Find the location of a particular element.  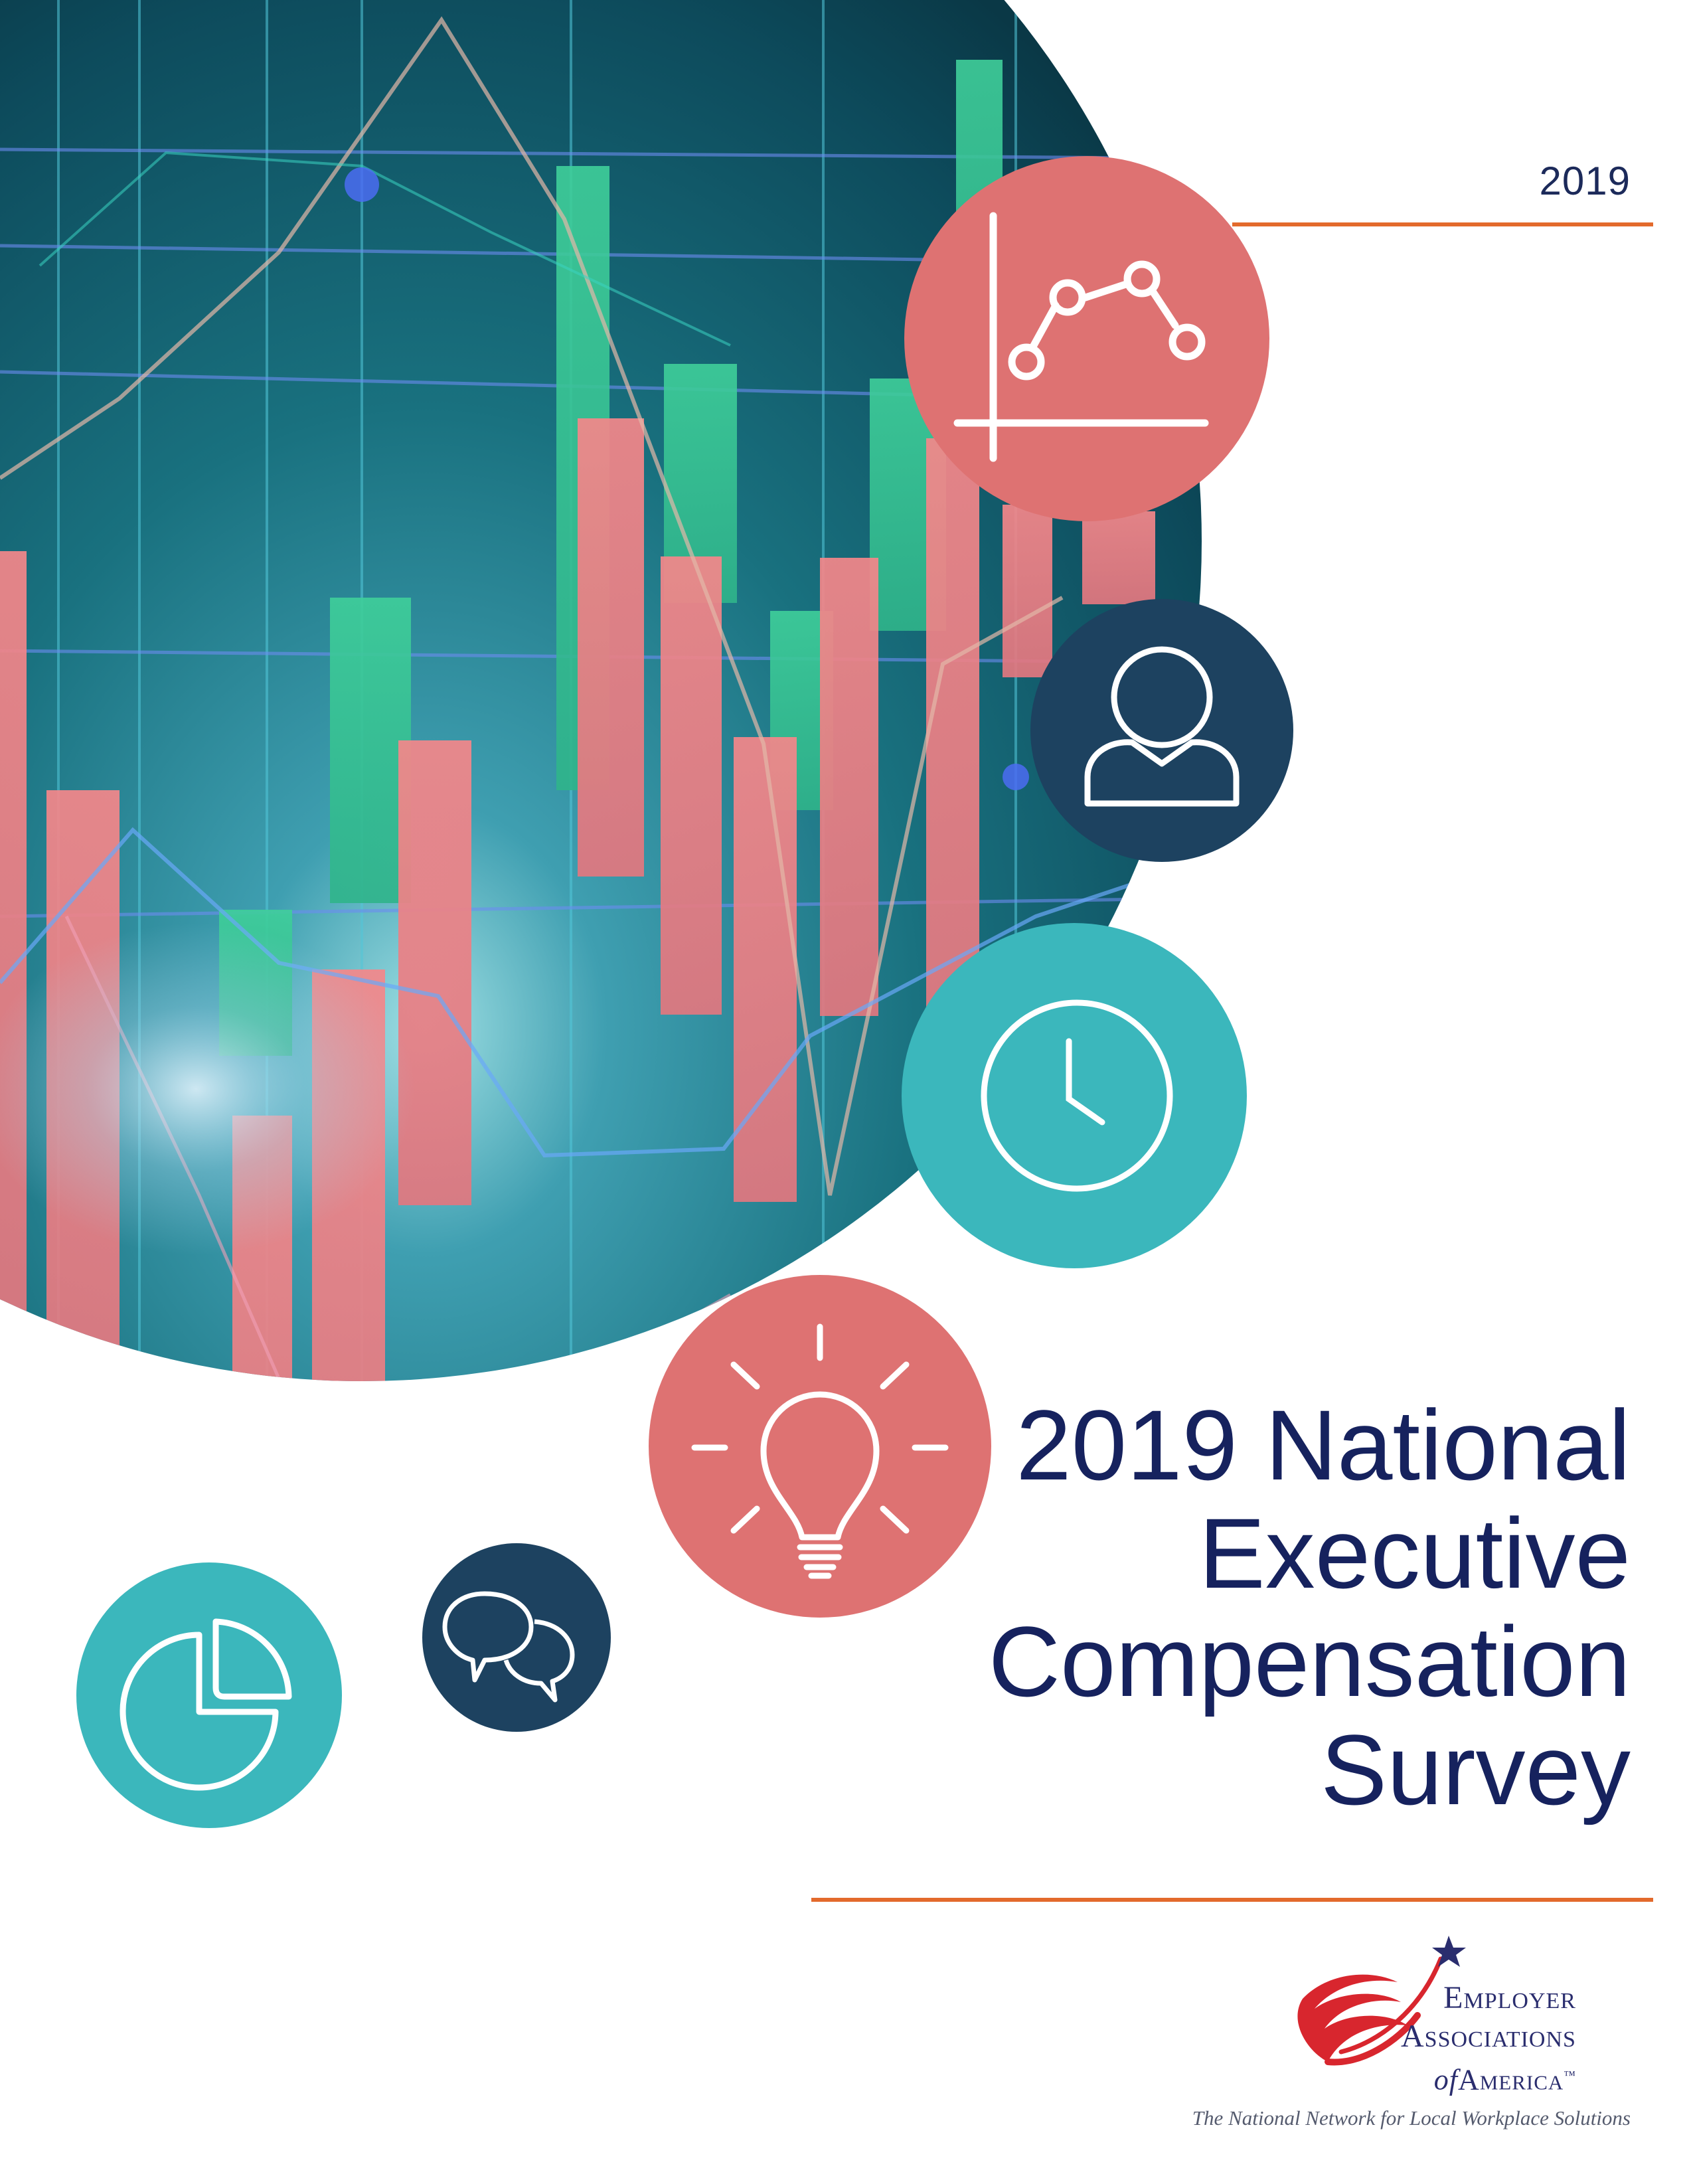

lightbulb-icon is located at coordinates (820, 1446).